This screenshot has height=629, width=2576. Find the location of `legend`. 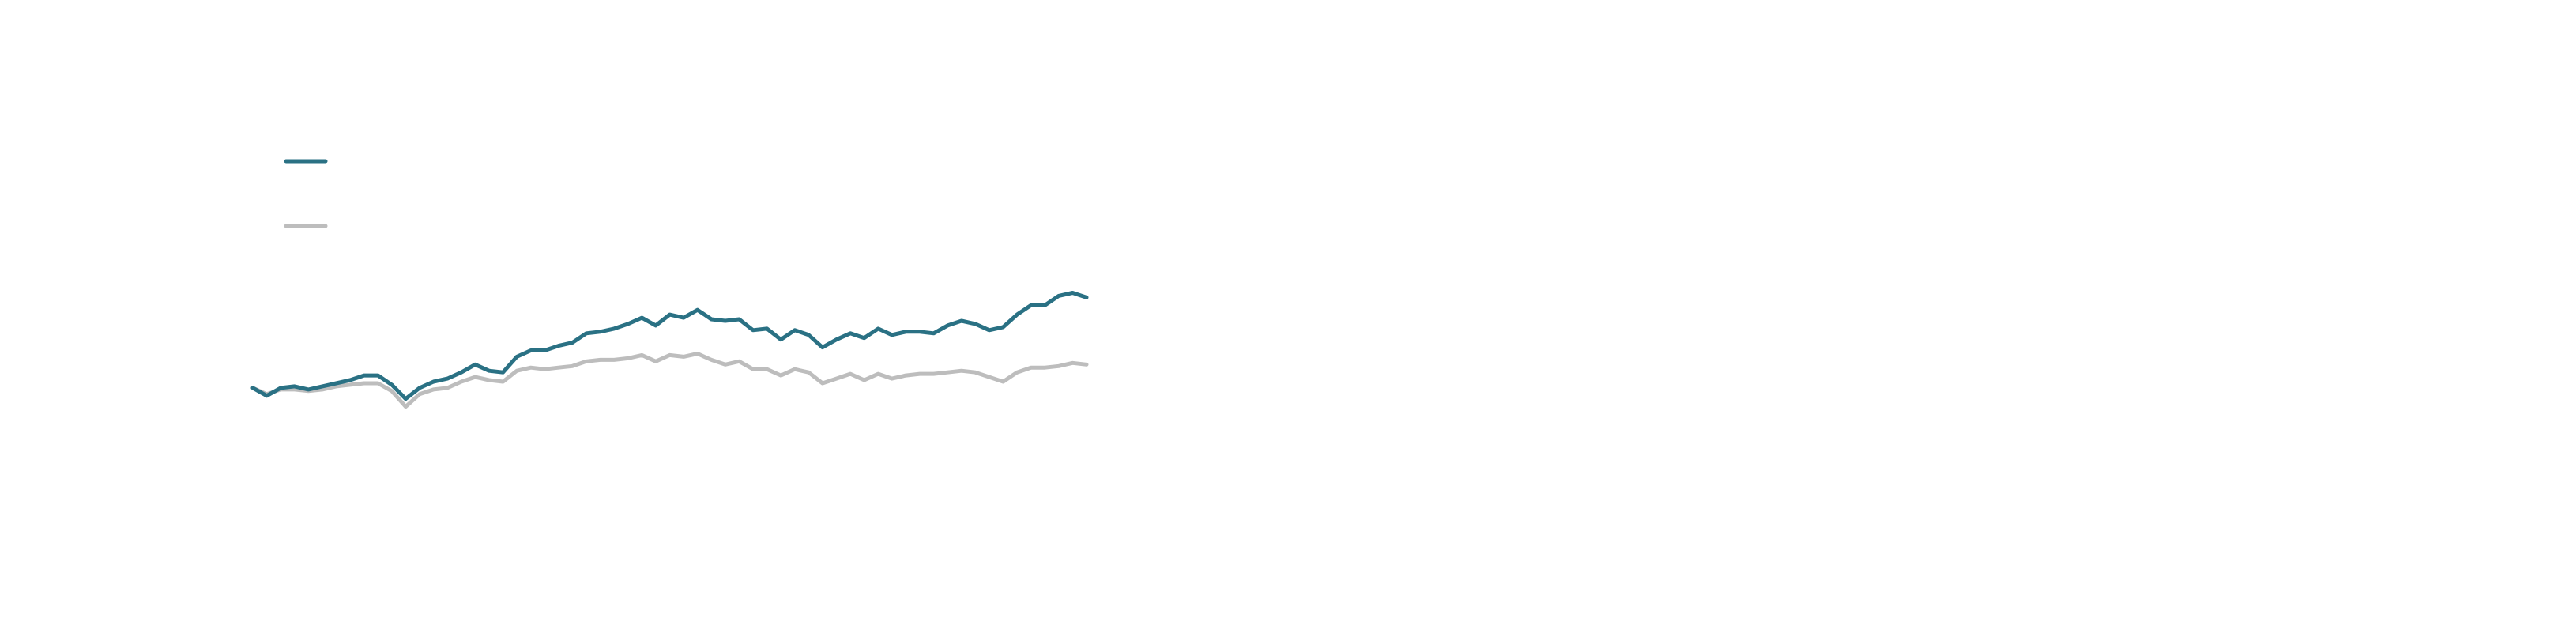

legend is located at coordinates (306, 193).